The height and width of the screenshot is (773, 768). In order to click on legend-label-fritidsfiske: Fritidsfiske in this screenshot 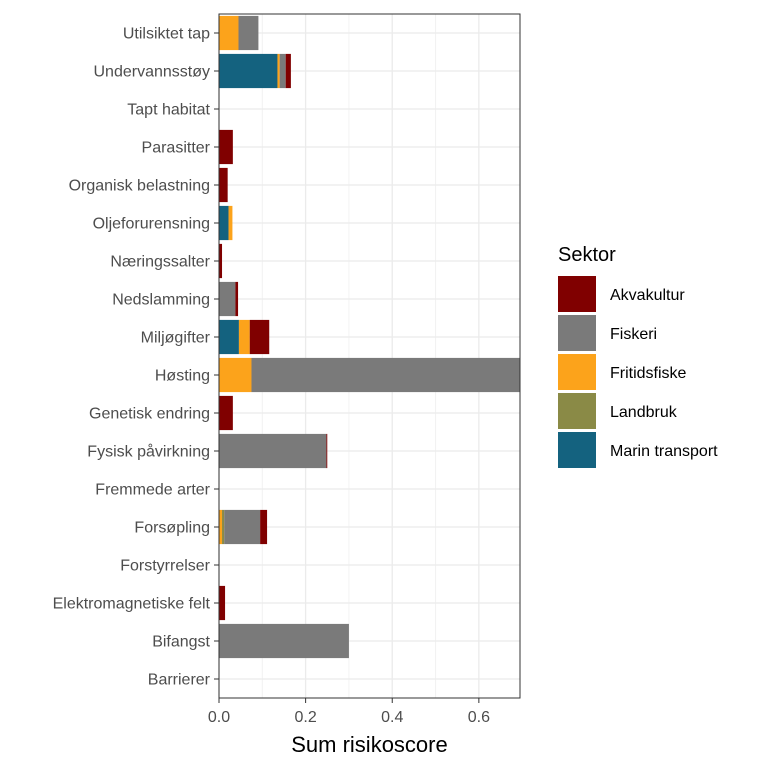, I will do `click(648, 373)`.